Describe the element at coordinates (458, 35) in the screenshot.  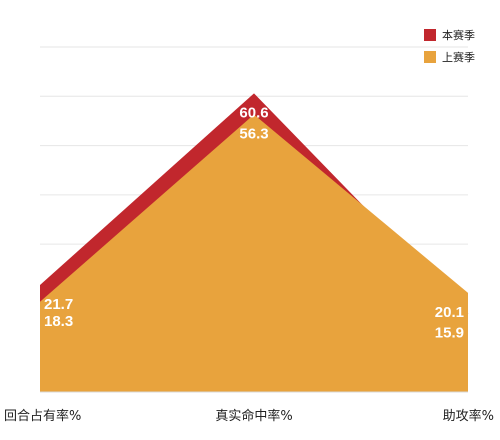
I see `legend-label-current-season: 本赛季` at that location.